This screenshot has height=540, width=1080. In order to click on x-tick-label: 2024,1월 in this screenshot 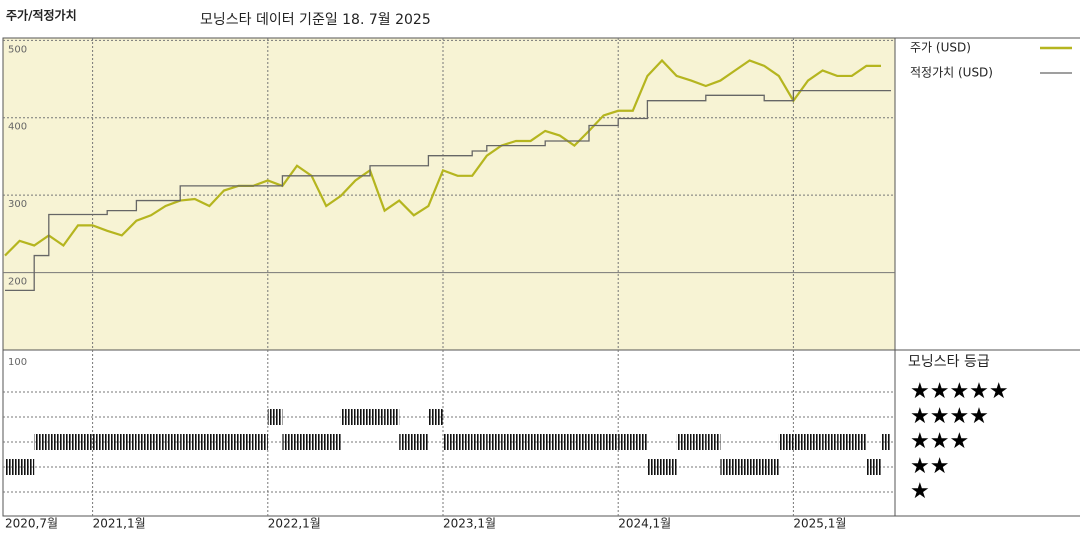, I will do `click(644, 524)`.